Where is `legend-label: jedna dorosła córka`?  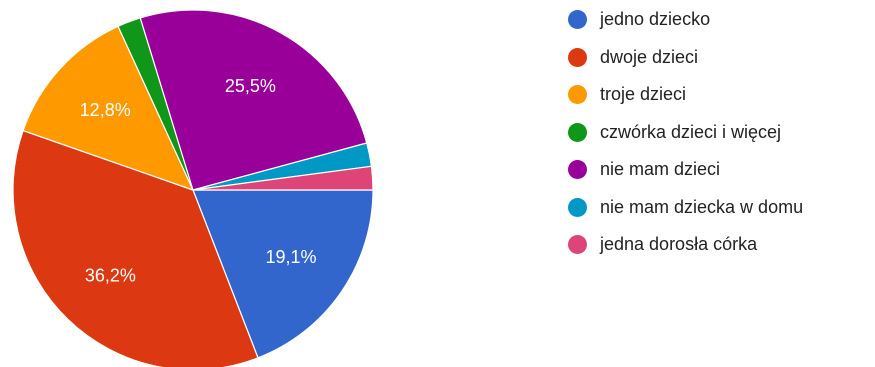 legend-label: jedna dorosła córka is located at coordinates (679, 244).